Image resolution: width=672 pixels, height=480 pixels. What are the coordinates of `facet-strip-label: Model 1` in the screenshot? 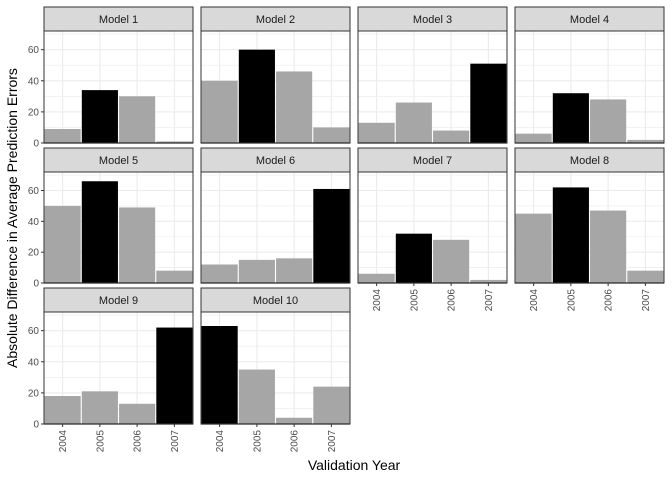 It's located at (118, 20).